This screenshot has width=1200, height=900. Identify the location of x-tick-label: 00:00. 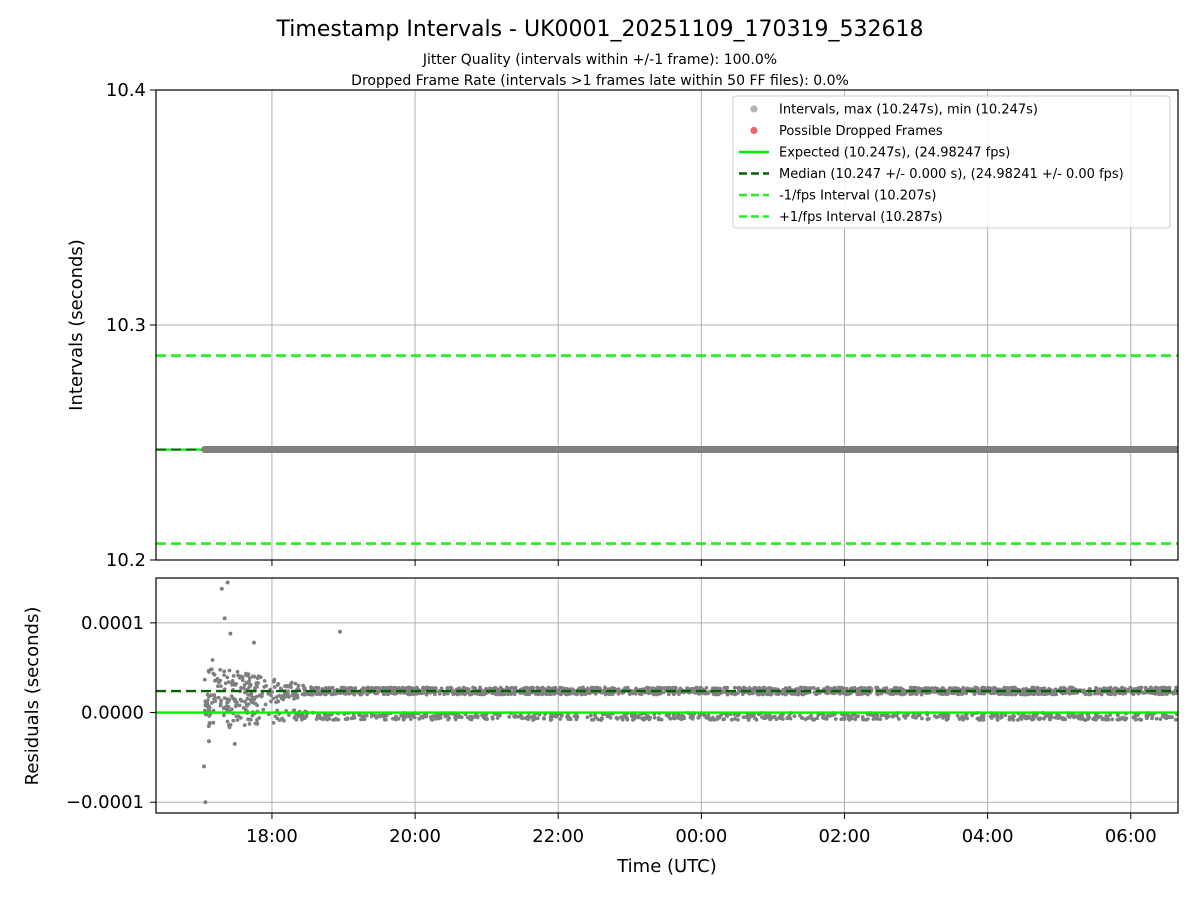
(701, 836).